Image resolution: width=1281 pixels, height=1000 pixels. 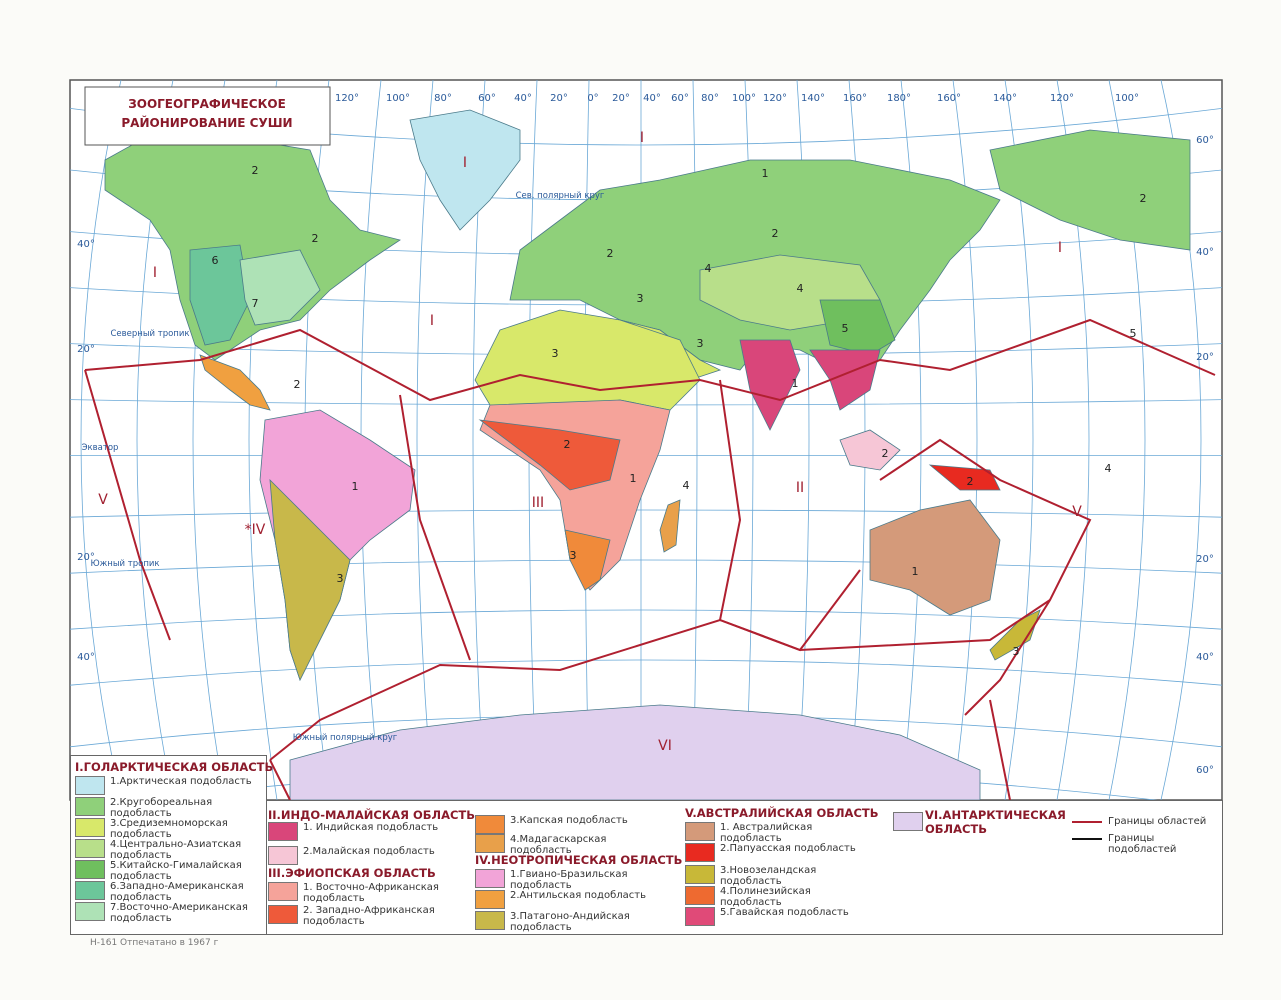 I want to click on legend-item-label: 2.Малайская подобласть, so click(x=369, y=851).